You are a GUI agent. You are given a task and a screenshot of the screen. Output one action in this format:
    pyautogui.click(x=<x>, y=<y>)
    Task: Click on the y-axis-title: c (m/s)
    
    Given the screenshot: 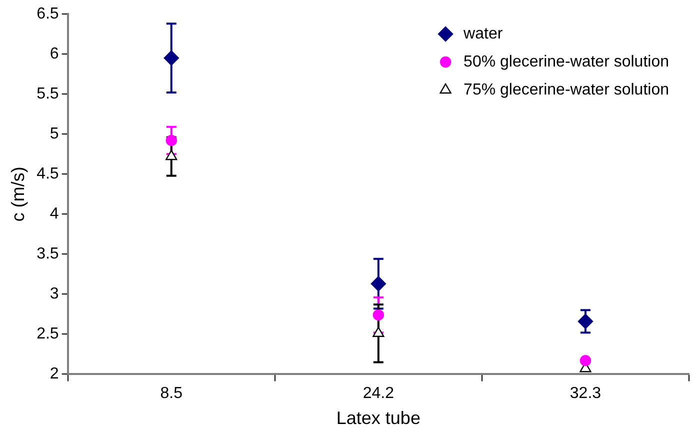 What is the action you would take?
    pyautogui.click(x=18, y=194)
    